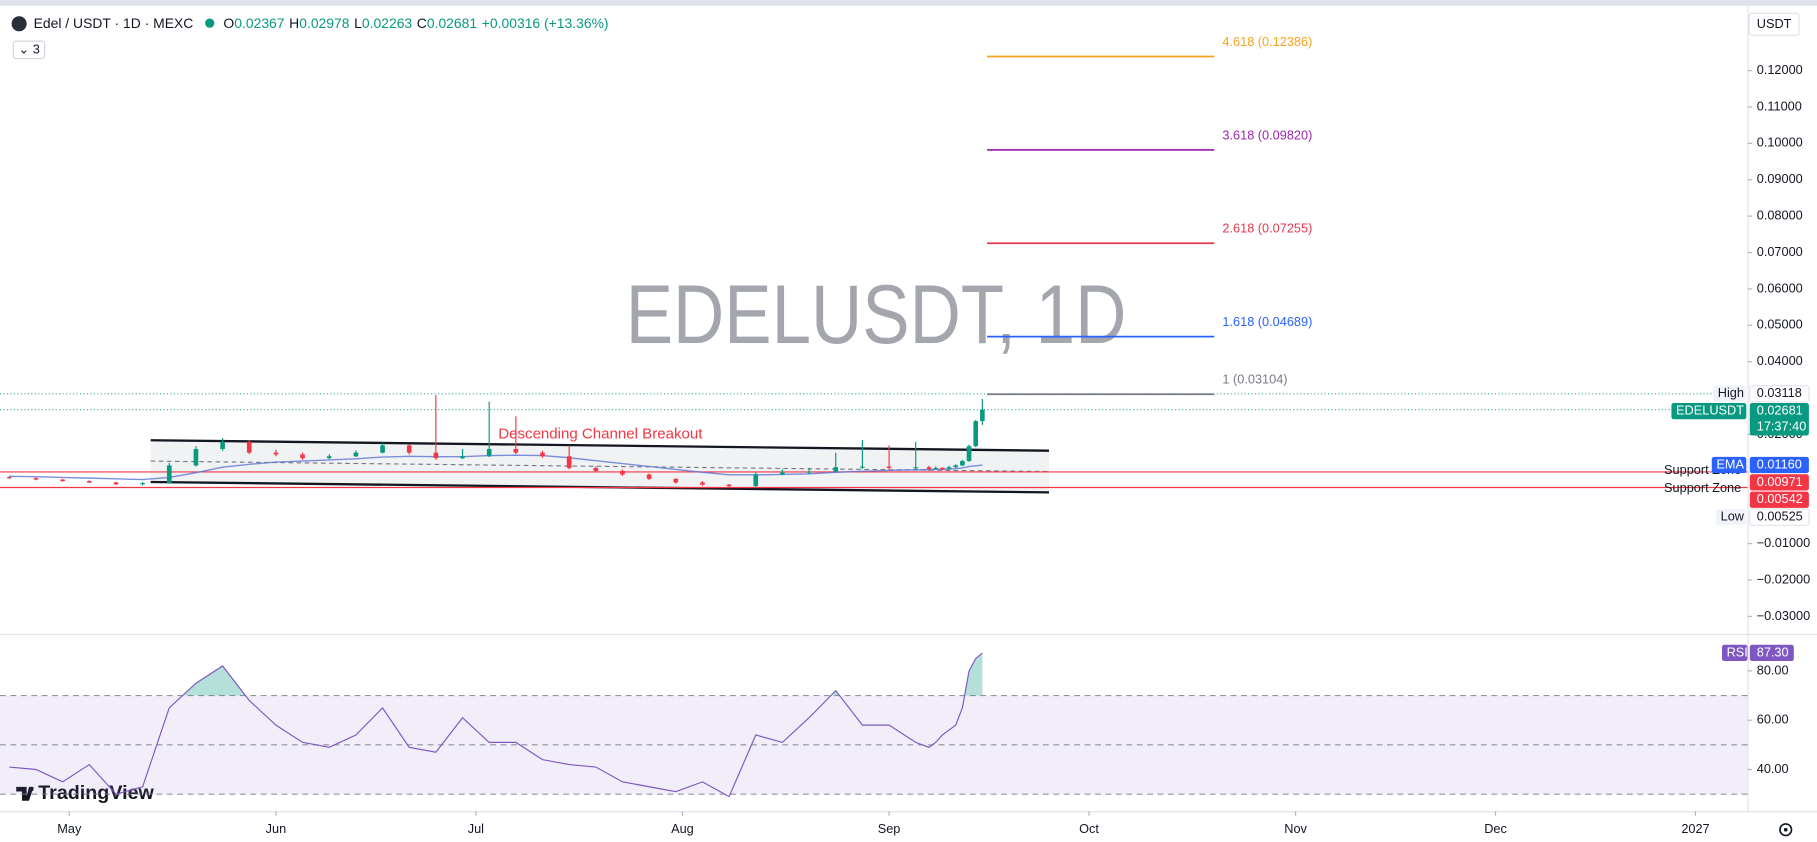 This screenshot has width=1817, height=842. What do you see at coordinates (1780, 287) in the screenshot?
I see `y-tick-label: 0.06000` at bounding box center [1780, 287].